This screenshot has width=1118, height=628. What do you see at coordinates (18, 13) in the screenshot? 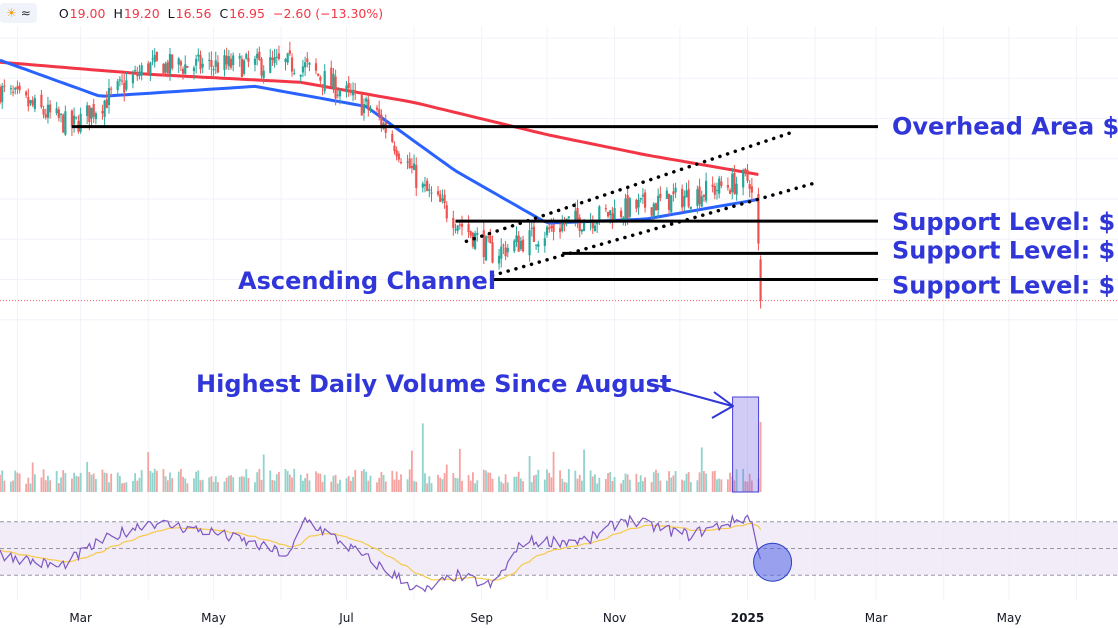
I see `indicator-toggle: ☀ ≈` at bounding box center [18, 13].